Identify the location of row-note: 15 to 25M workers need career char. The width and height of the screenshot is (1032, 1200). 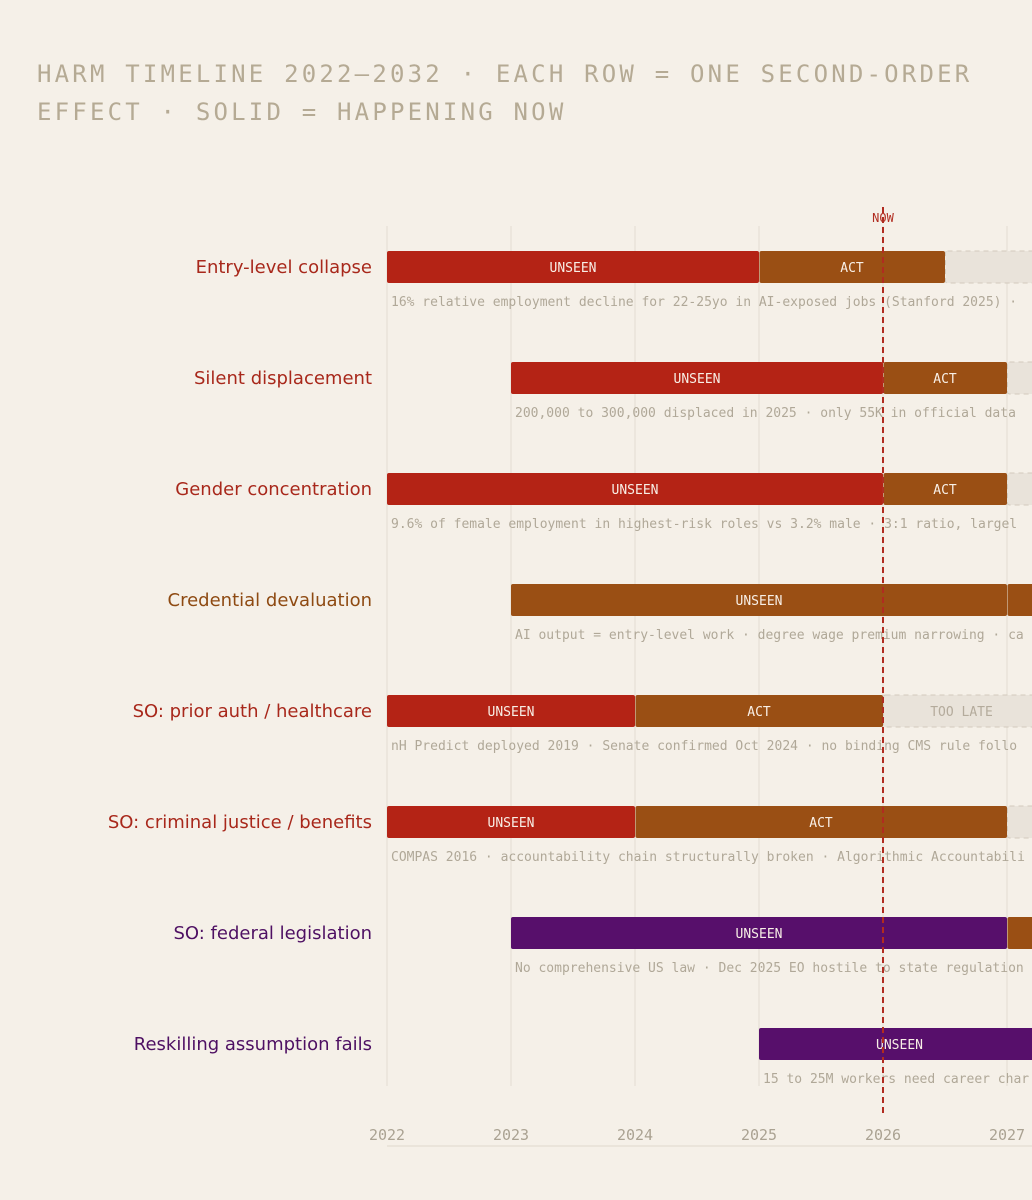
(896, 1079).